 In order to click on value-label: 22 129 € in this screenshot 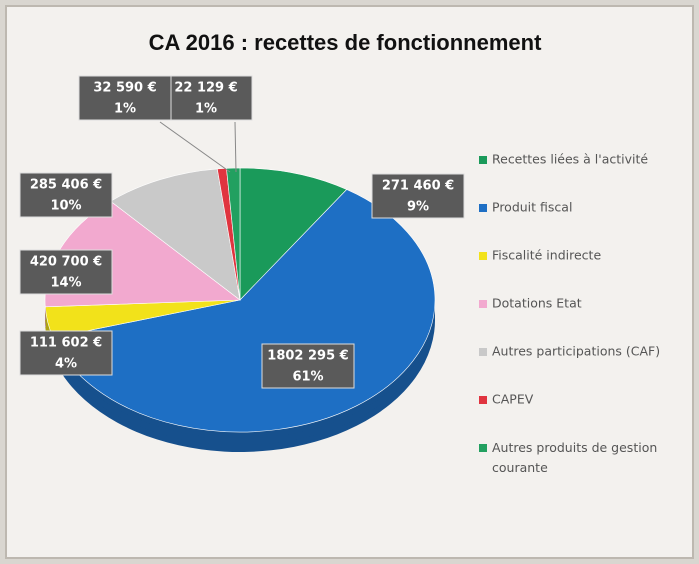, I will do `click(205, 88)`.